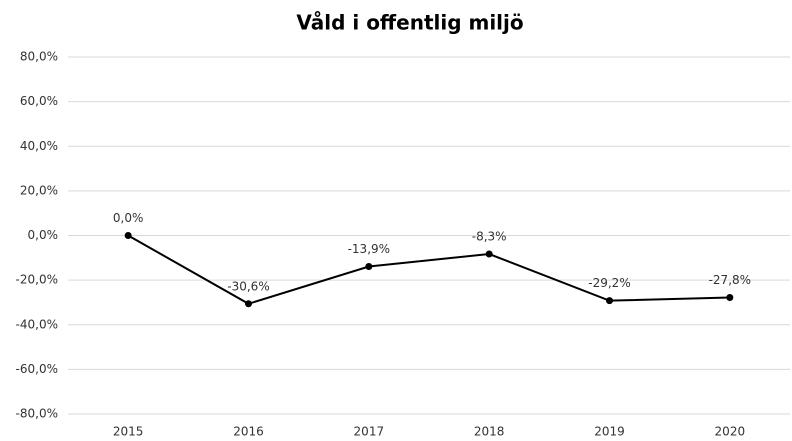  Describe the element at coordinates (369, 432) in the screenshot. I see `x-tick-label: 2017` at that location.